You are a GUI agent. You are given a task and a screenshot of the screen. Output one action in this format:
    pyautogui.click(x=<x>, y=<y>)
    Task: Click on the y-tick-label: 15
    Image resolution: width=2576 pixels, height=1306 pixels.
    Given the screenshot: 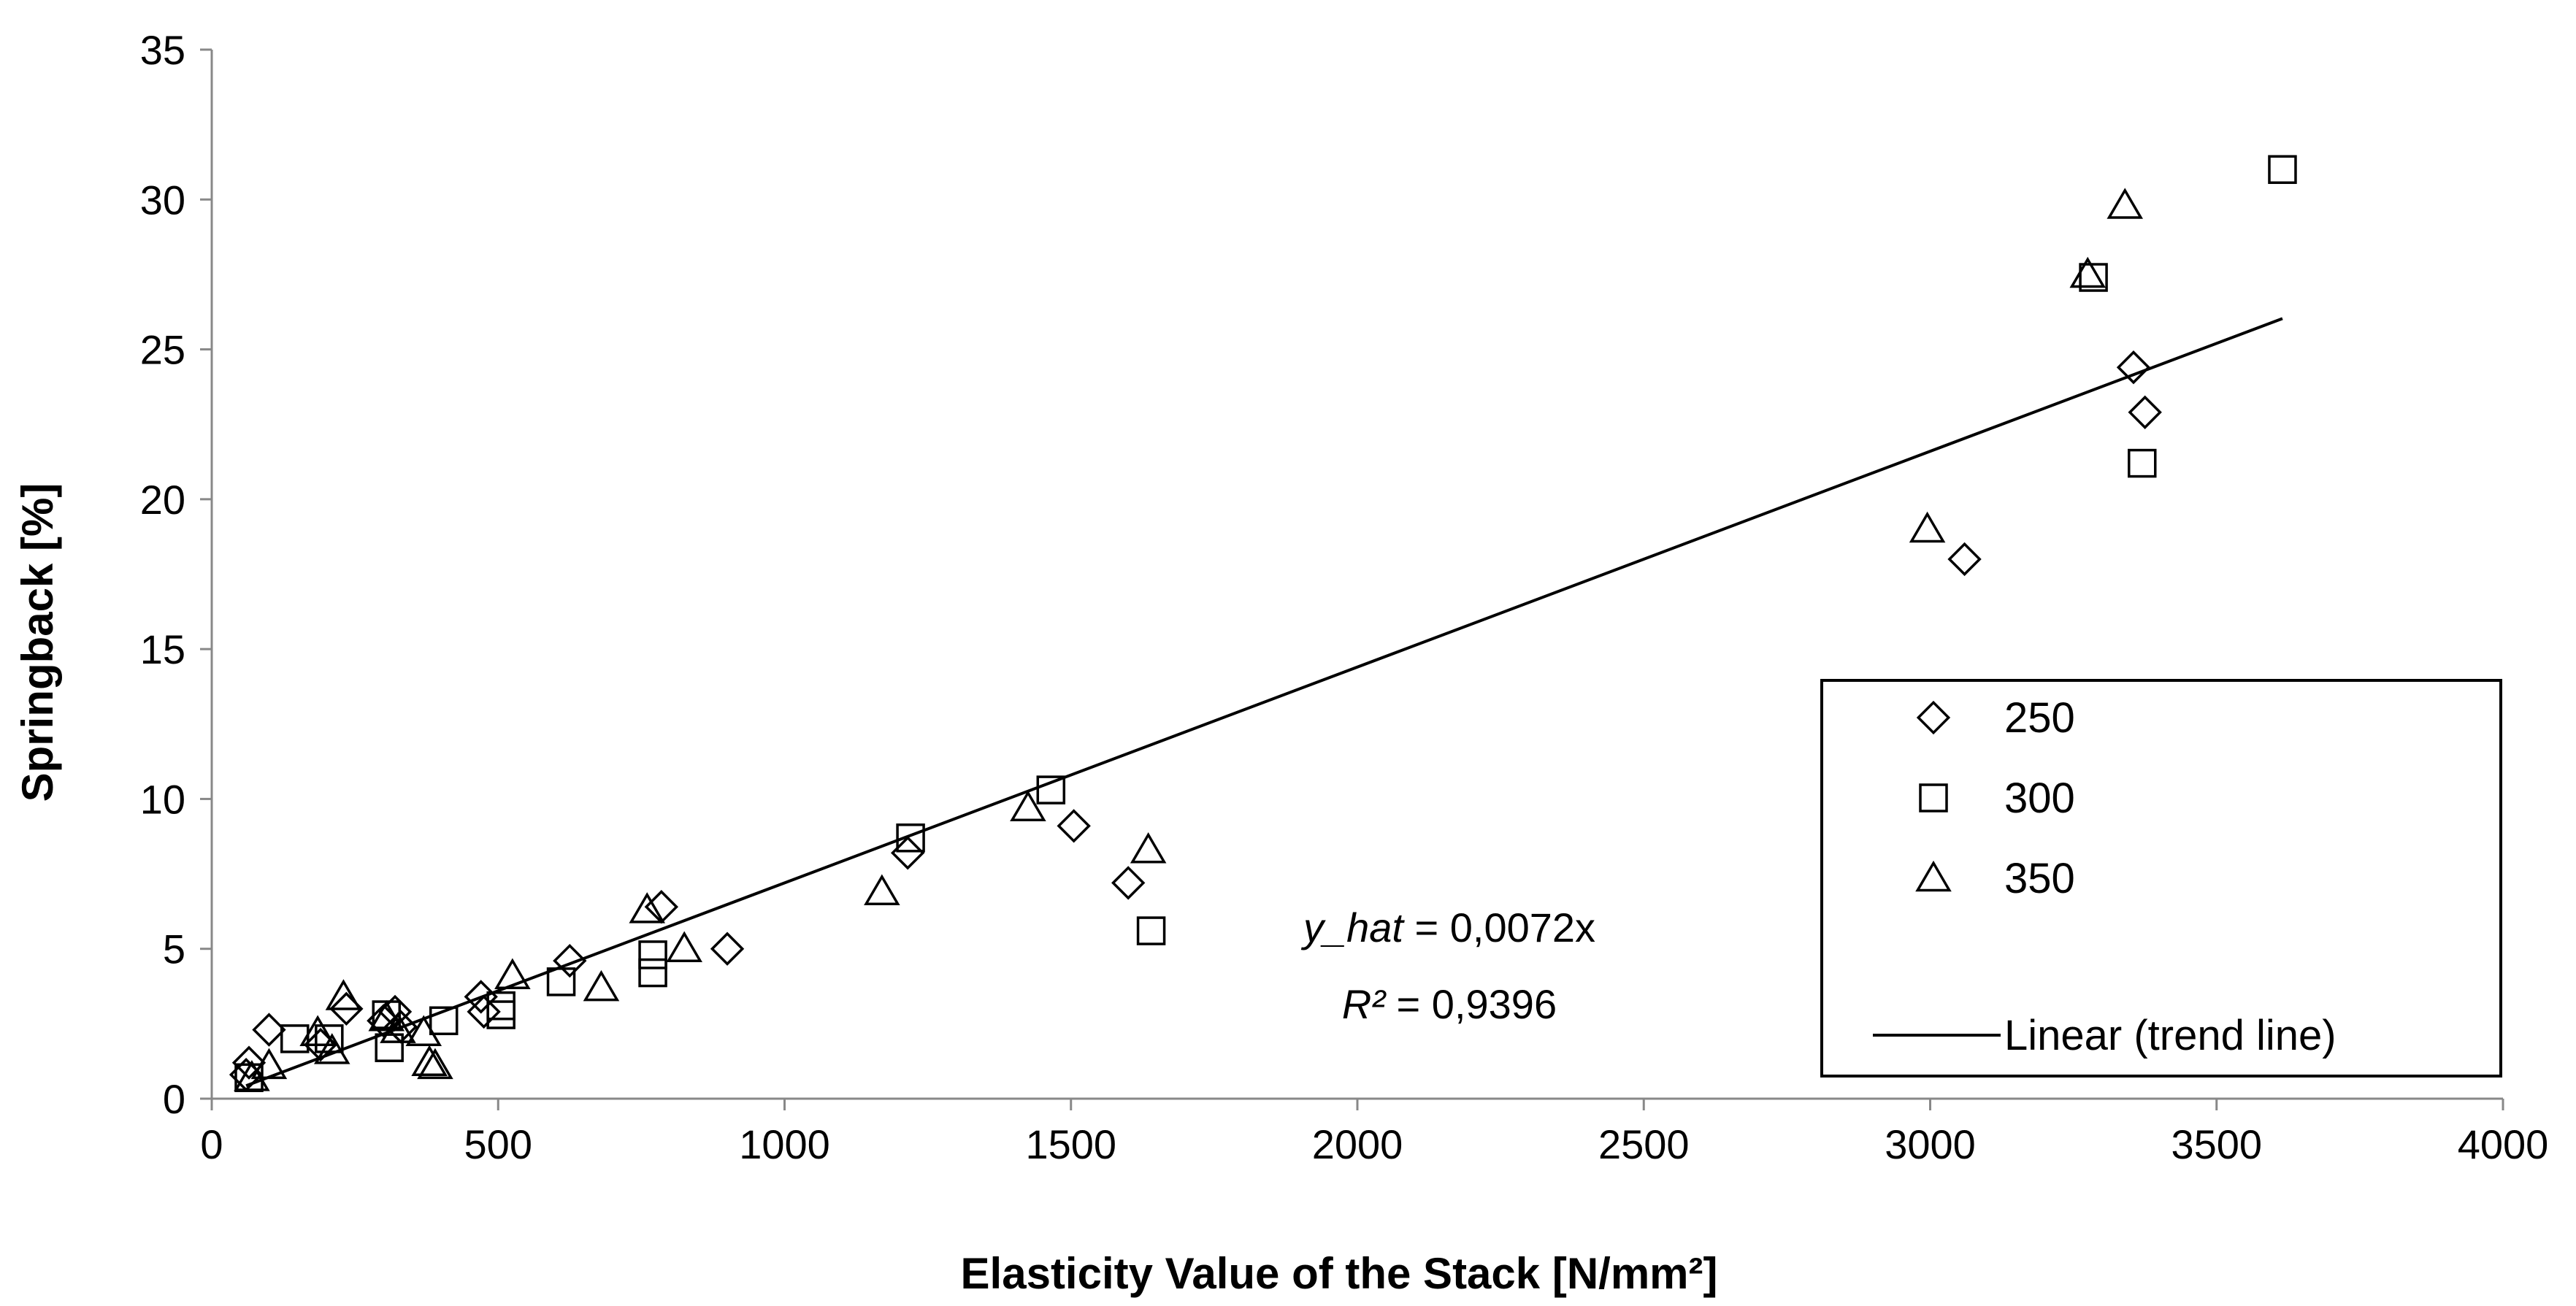 What is the action you would take?
    pyautogui.click(x=162, y=649)
    